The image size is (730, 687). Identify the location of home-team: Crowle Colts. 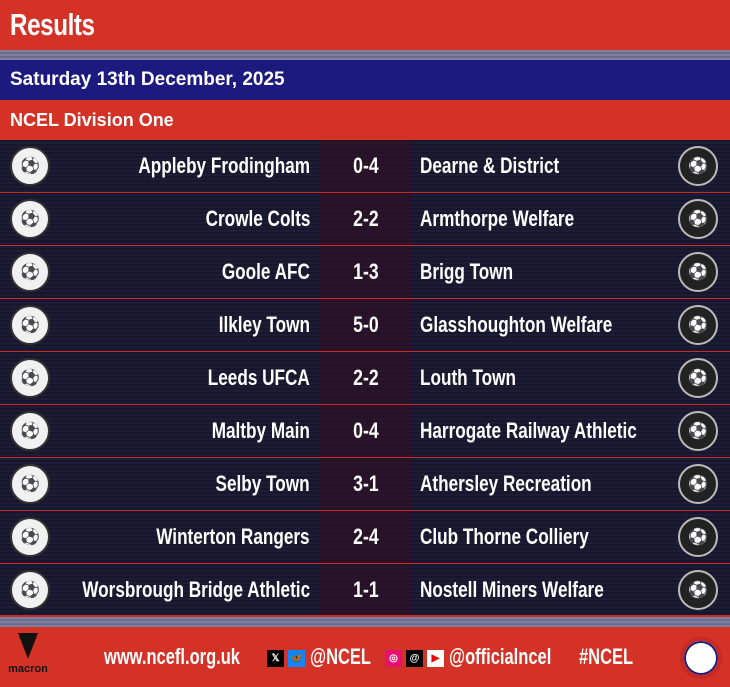
(257, 218).